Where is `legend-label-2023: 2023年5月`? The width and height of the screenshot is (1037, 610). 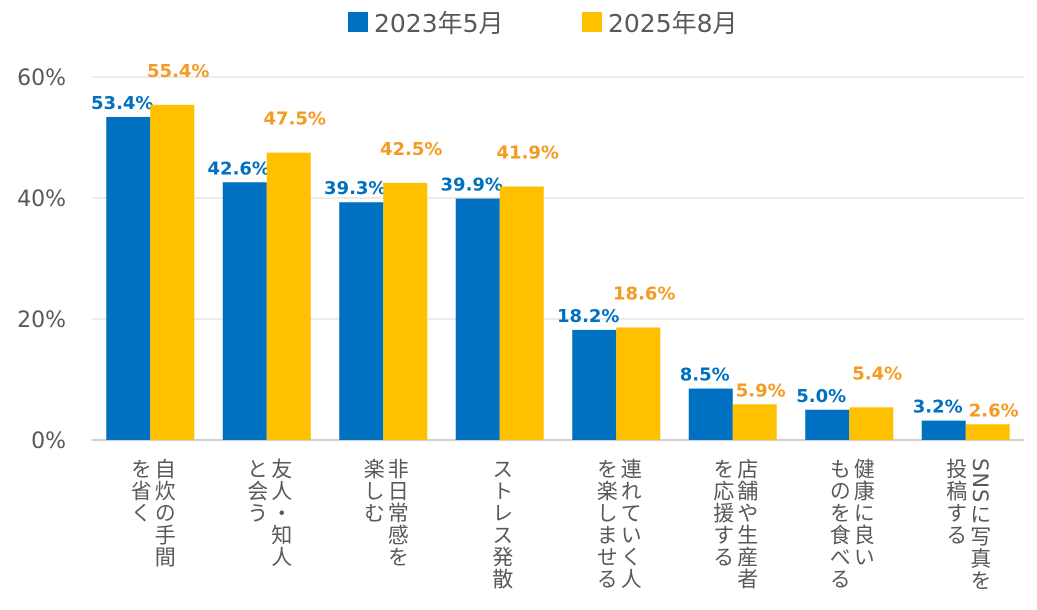
legend-label-2023: 2023年5月 is located at coordinates (439, 23).